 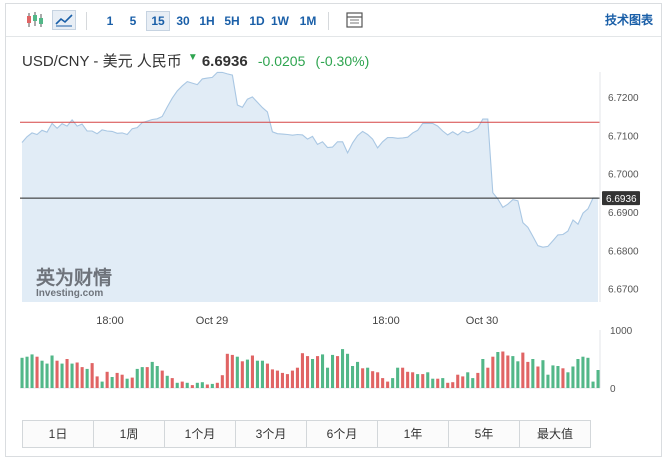 I want to click on interval-button-1d: 1D, so click(x=257, y=21).